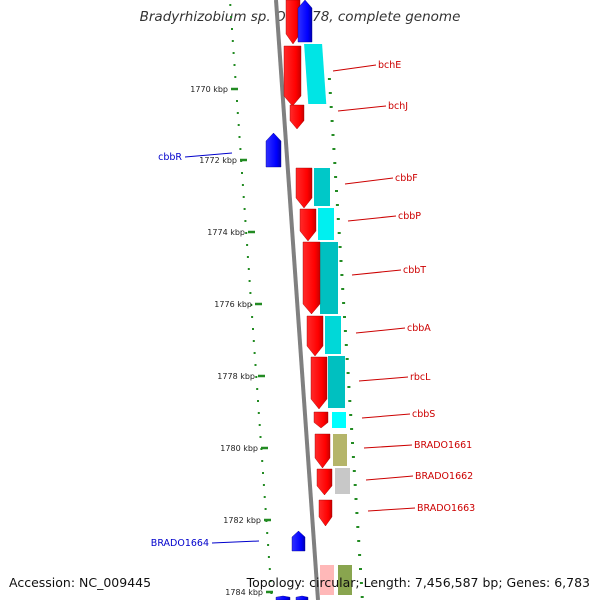 The height and width of the screenshot is (600, 600). Describe the element at coordinates (389, 65) in the screenshot. I see `gene-label-bche: bchE` at that location.